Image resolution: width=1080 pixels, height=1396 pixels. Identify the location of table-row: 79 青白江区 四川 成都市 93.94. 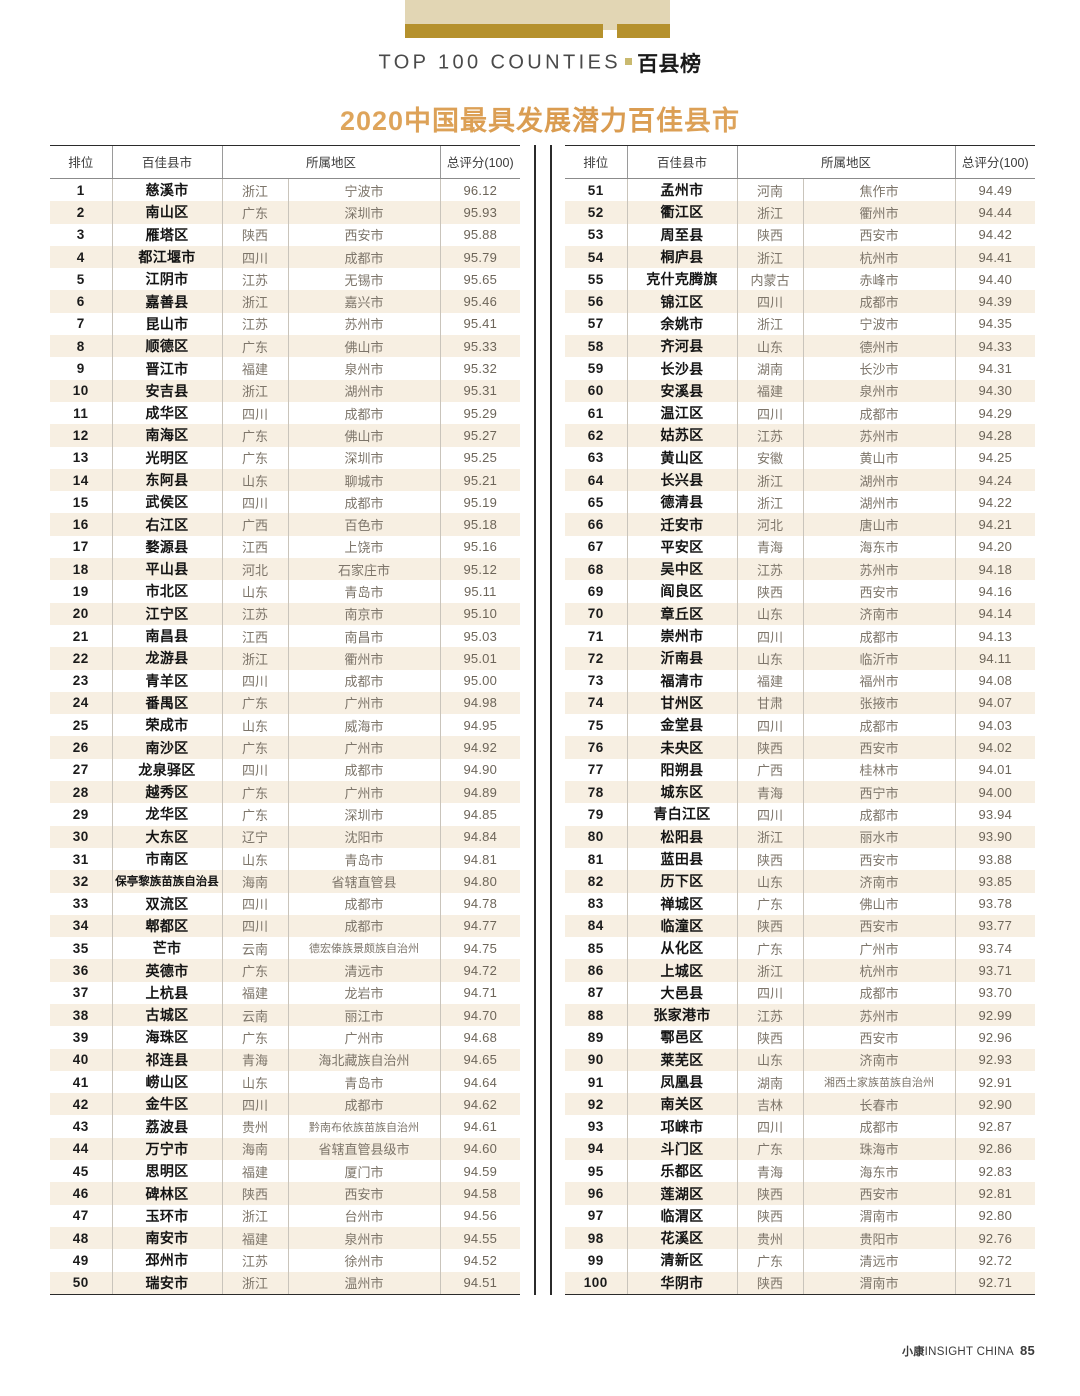
(800, 814).